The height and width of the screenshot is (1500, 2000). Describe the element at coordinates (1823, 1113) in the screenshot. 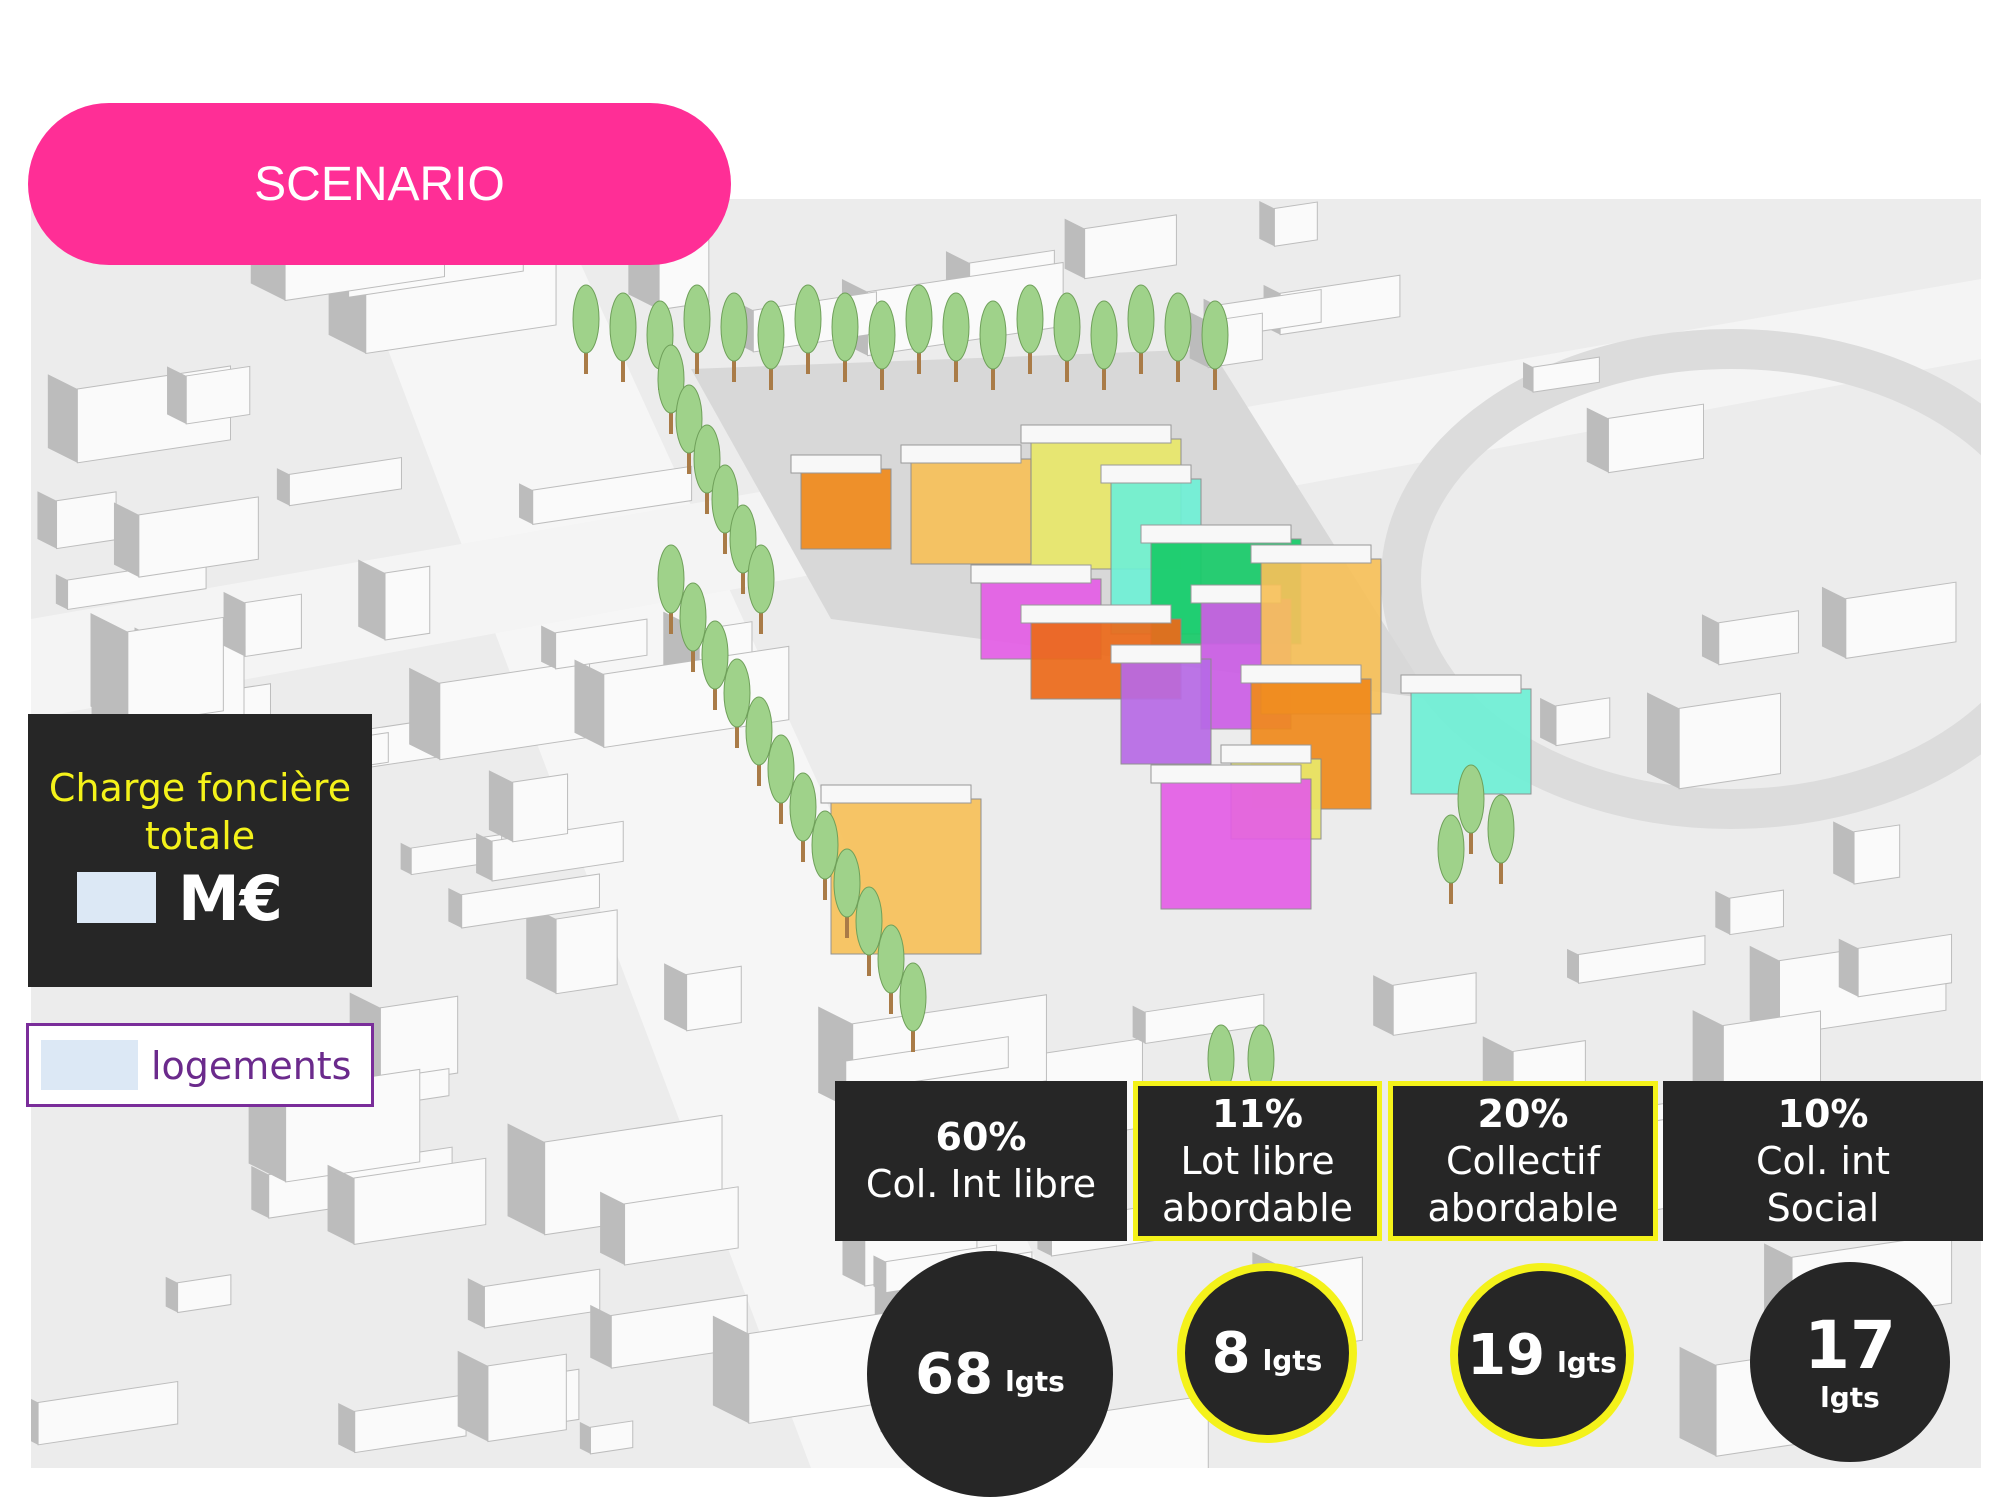

I see `category-percent: 10%` at that location.